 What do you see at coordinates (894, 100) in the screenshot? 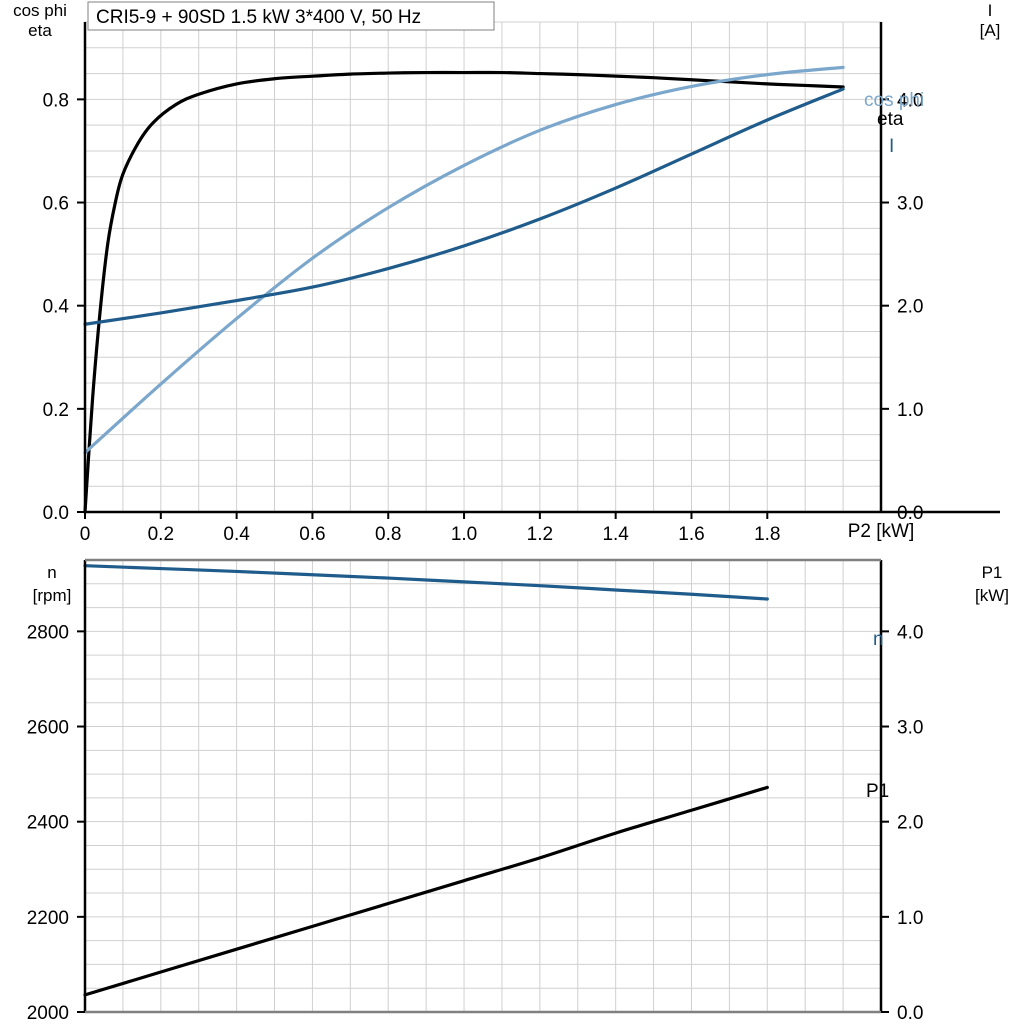
I see `curve-label-cos-phi: cos phi` at bounding box center [894, 100].